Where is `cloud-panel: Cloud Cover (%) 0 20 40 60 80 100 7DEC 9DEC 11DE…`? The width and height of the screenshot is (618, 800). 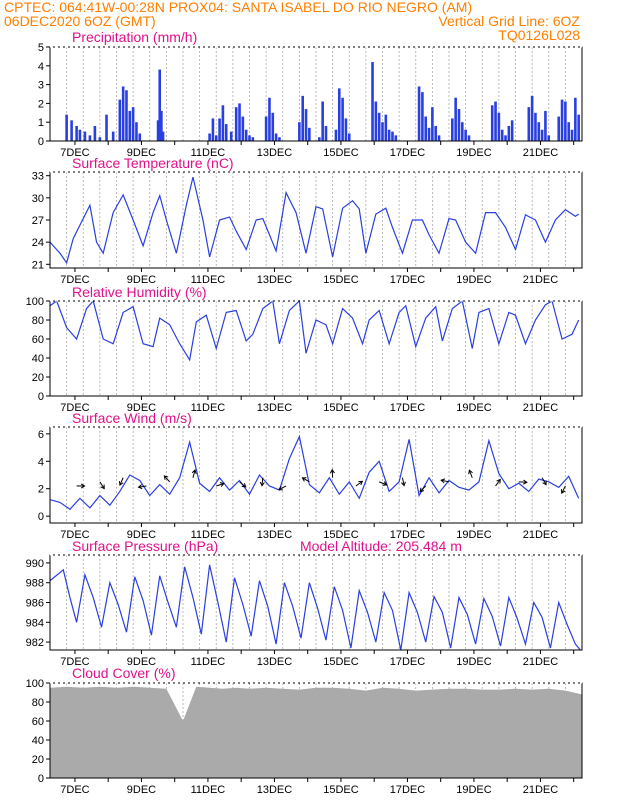 cloud-panel: Cloud Cover (%) 0 20 40 60 80 100 7DEC 9DEC 11DE… is located at coordinates (304, 730).